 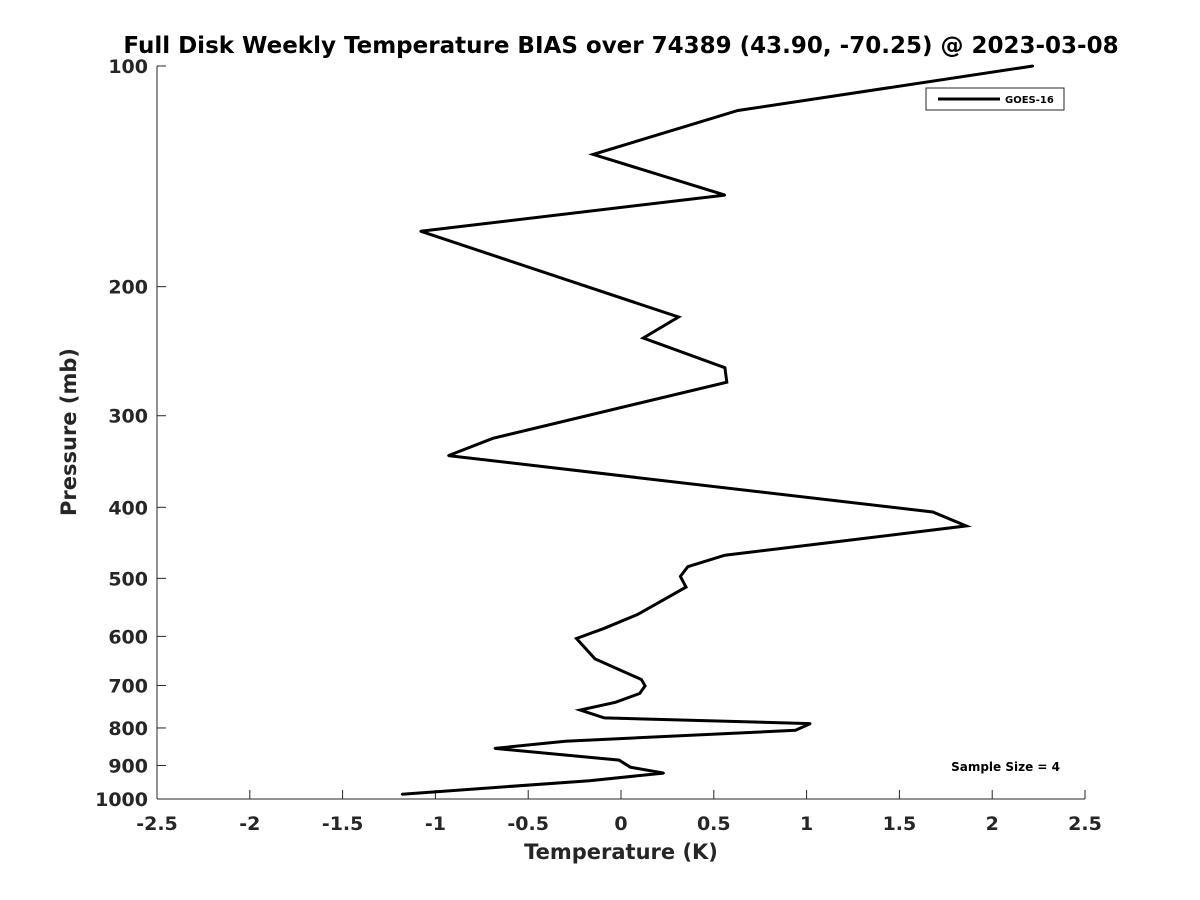 What do you see at coordinates (128, 637) in the screenshot?
I see `y-tick-label: 600` at bounding box center [128, 637].